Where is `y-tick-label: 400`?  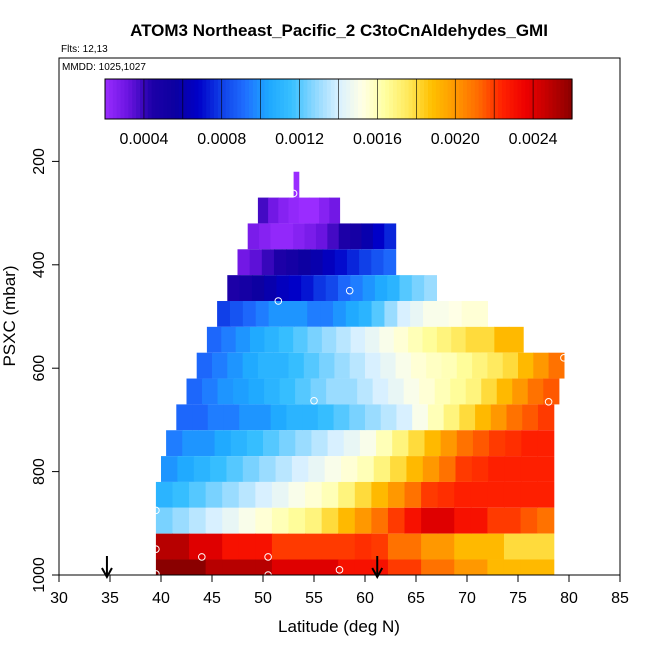 y-tick-label: 400 is located at coordinates (39, 264).